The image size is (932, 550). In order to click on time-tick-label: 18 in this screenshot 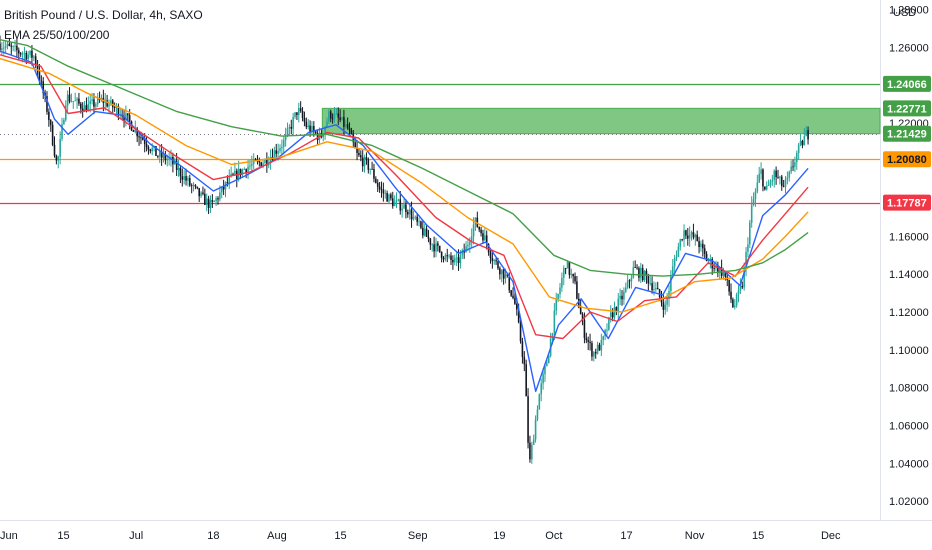, I will do `click(213, 536)`.